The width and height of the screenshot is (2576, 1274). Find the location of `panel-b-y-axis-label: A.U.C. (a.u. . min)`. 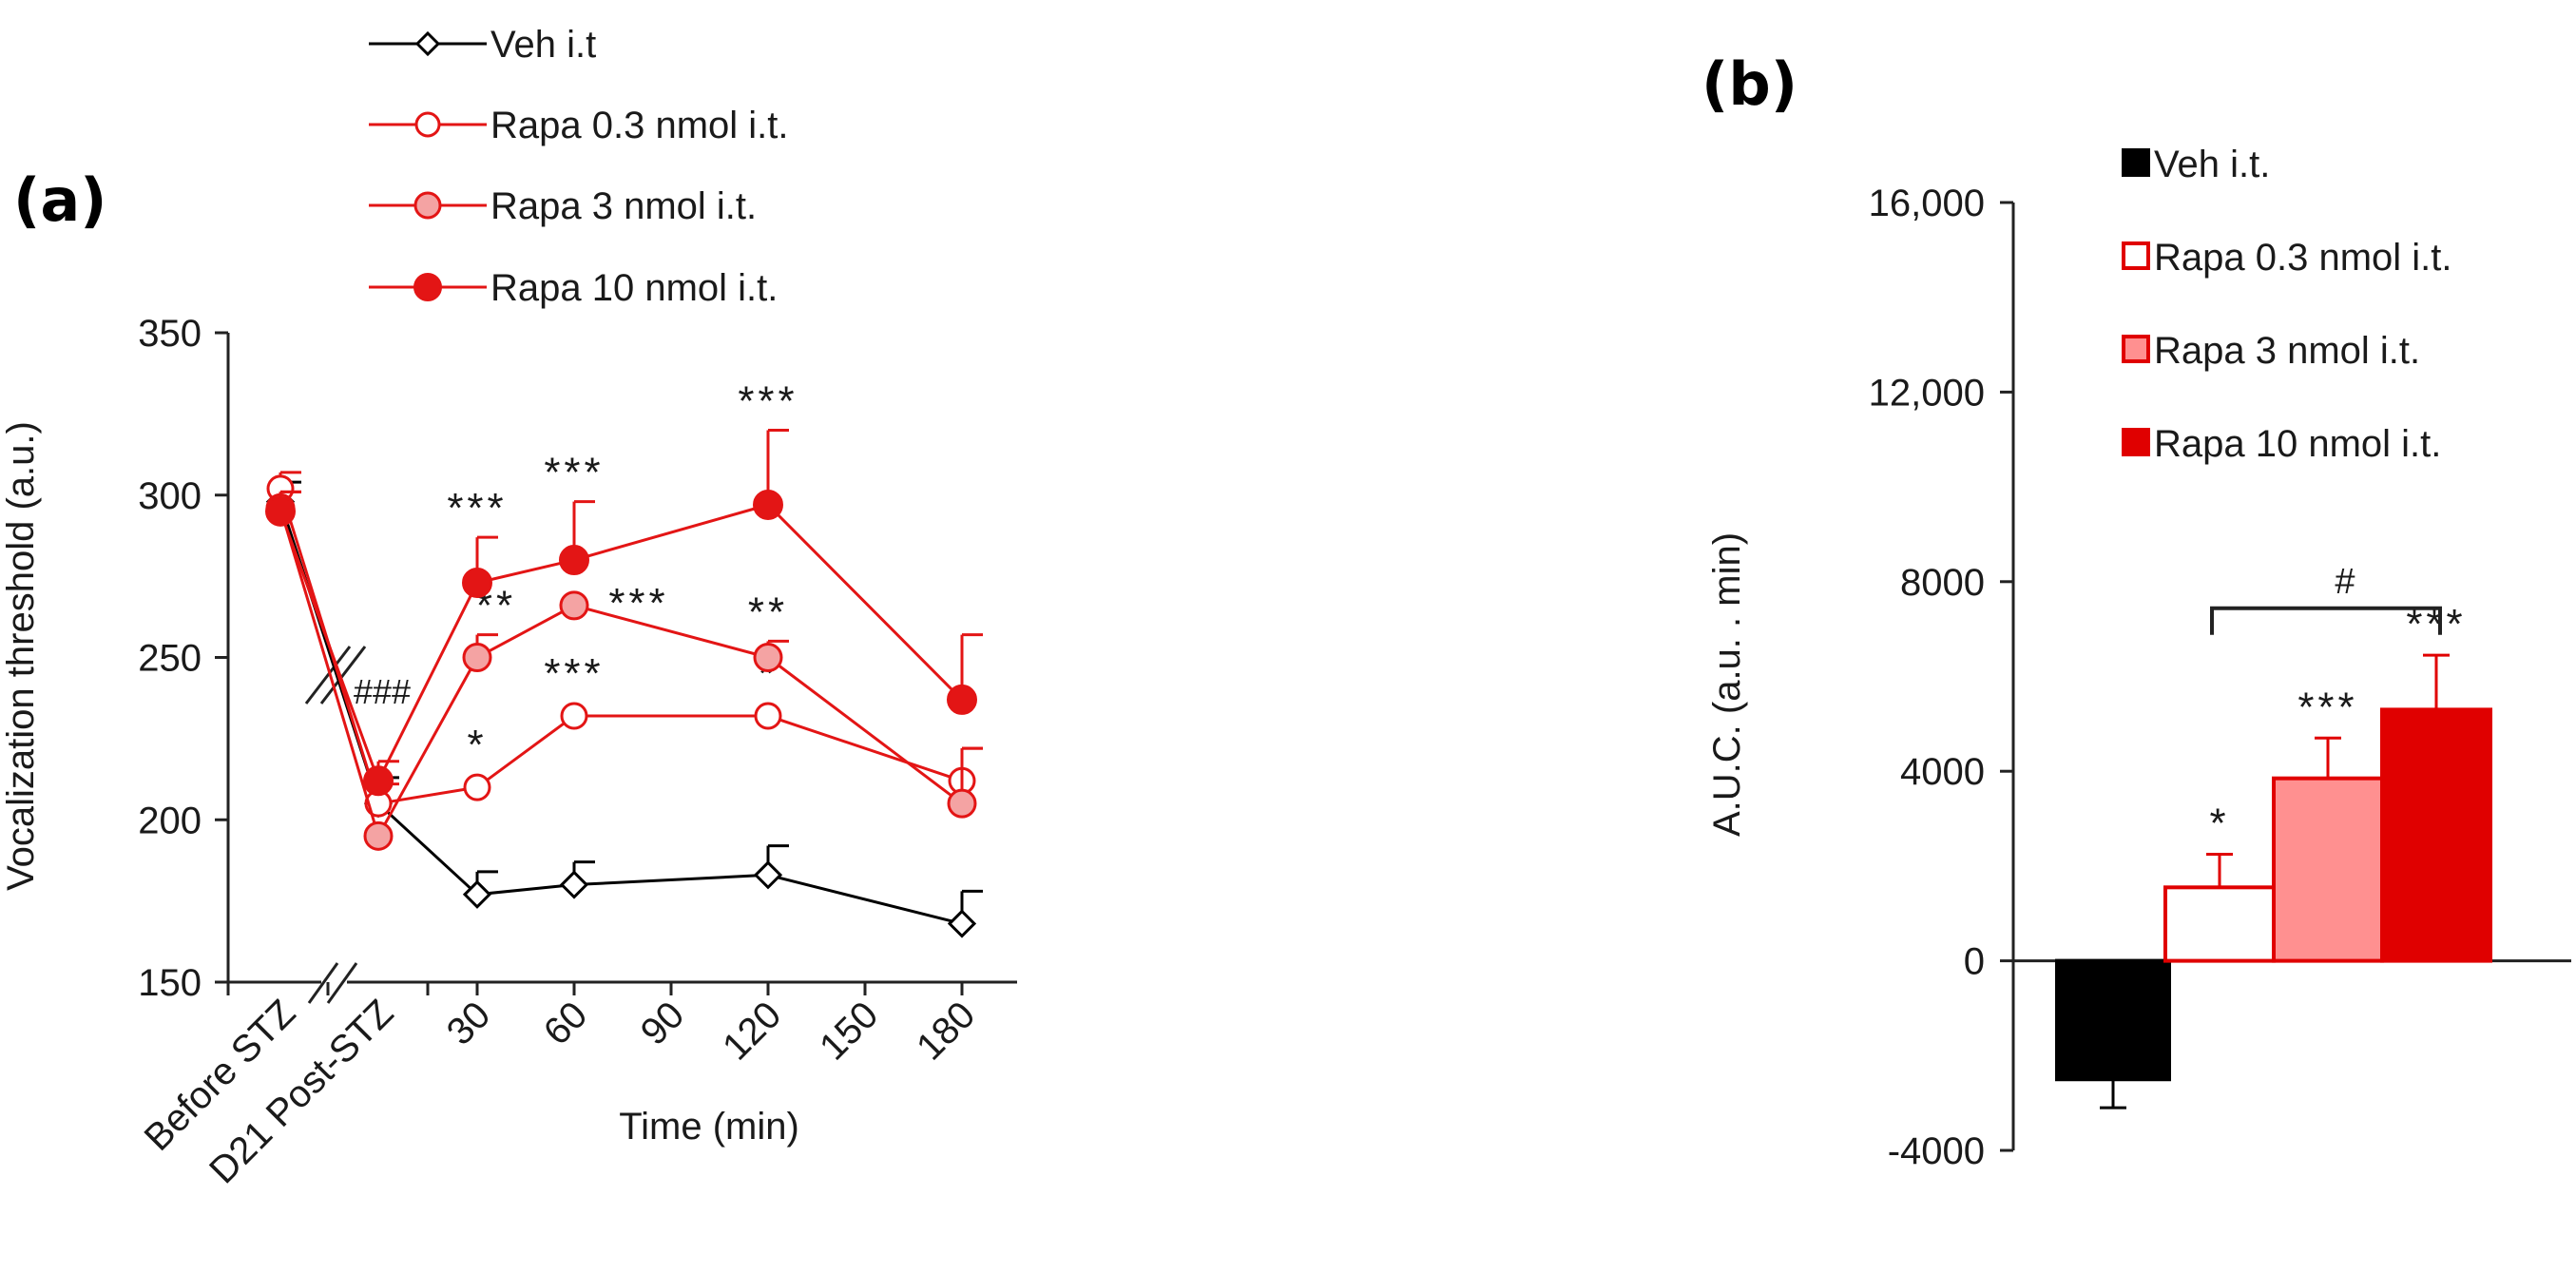

panel-b-y-axis-label: A.U.C. (a.u. . min) is located at coordinates (1727, 684).